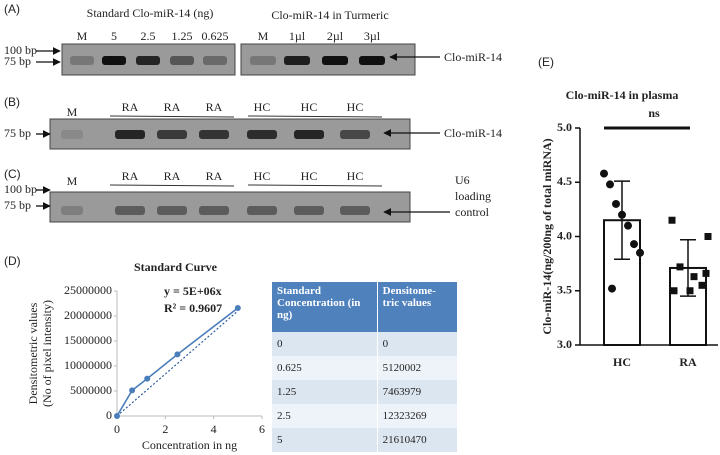  What do you see at coordinates (547, 236) in the screenshot?
I see `y-axis-label: Clo-miR-14(ng/200ng of total miRNA)` at bounding box center [547, 236].